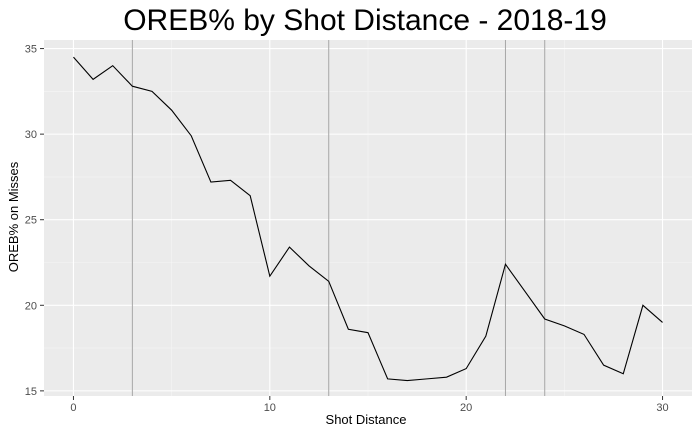  I want to click on y-tick-label: 35, so click(31, 50).